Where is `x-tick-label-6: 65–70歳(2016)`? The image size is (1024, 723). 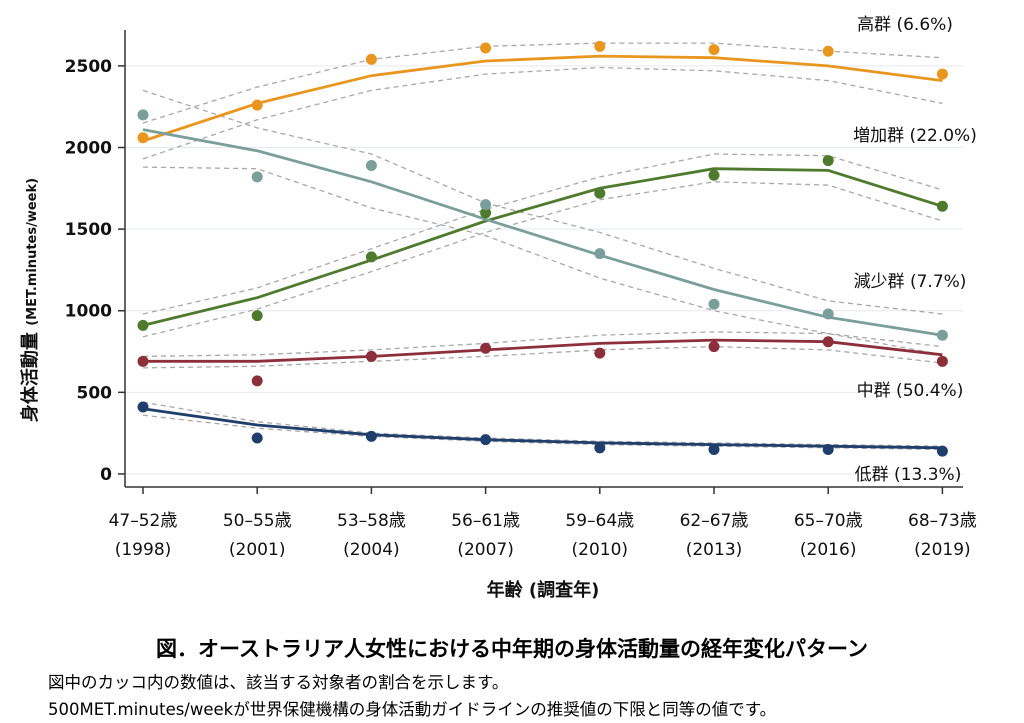 x-tick-label-6: 65–70歳(2016) is located at coordinates (828, 535).